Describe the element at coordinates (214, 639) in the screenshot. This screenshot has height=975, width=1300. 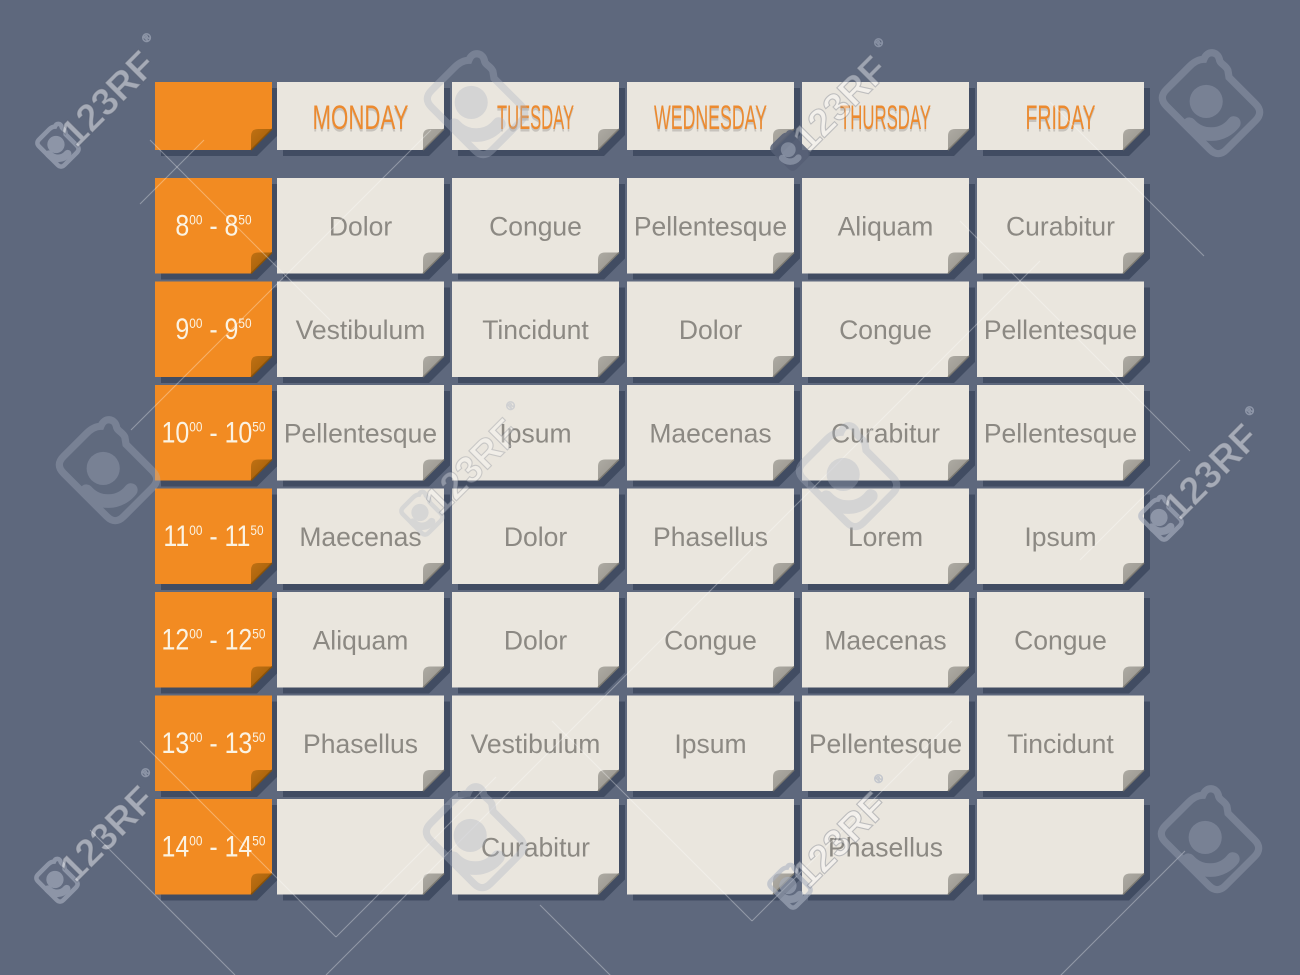
I see `svg-text: 1200 - 1250` at that location.